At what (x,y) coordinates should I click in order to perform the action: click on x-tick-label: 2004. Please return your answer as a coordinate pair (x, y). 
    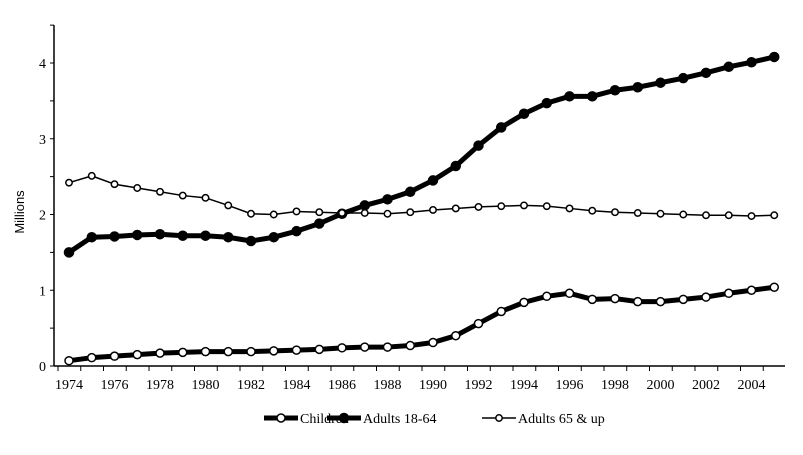
    Looking at the image, I should click on (752, 385).